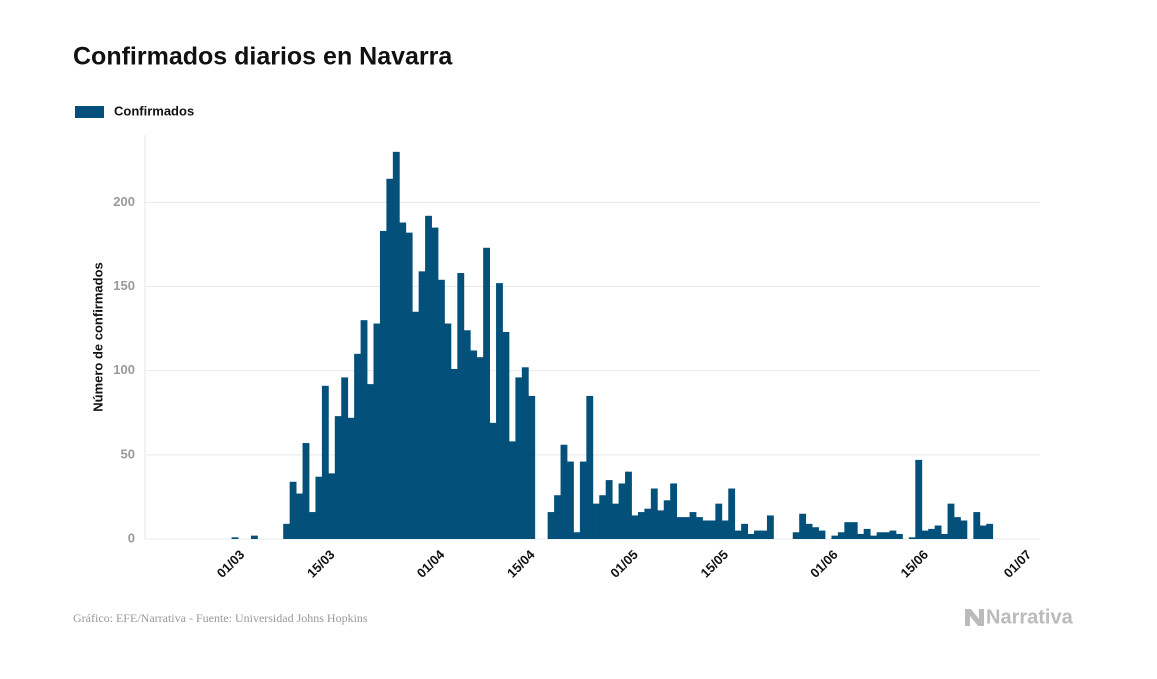 This screenshot has width=1157, height=679. What do you see at coordinates (131, 537) in the screenshot?
I see `y-tick-label: 0` at bounding box center [131, 537].